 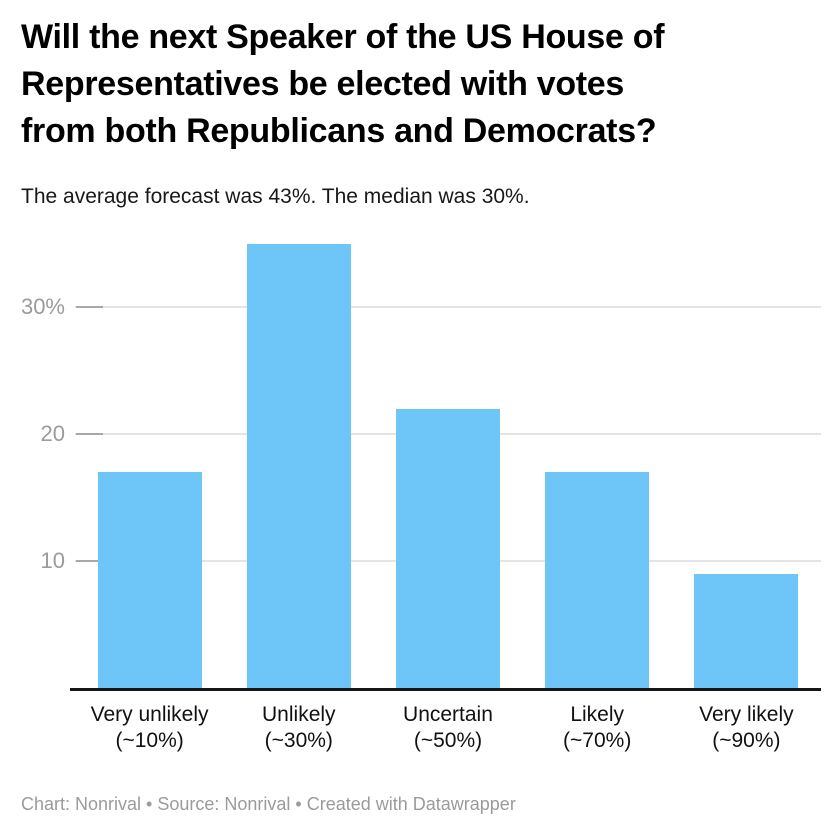 I want to click on y-tick-label-30: 30%, so click(x=42, y=307).